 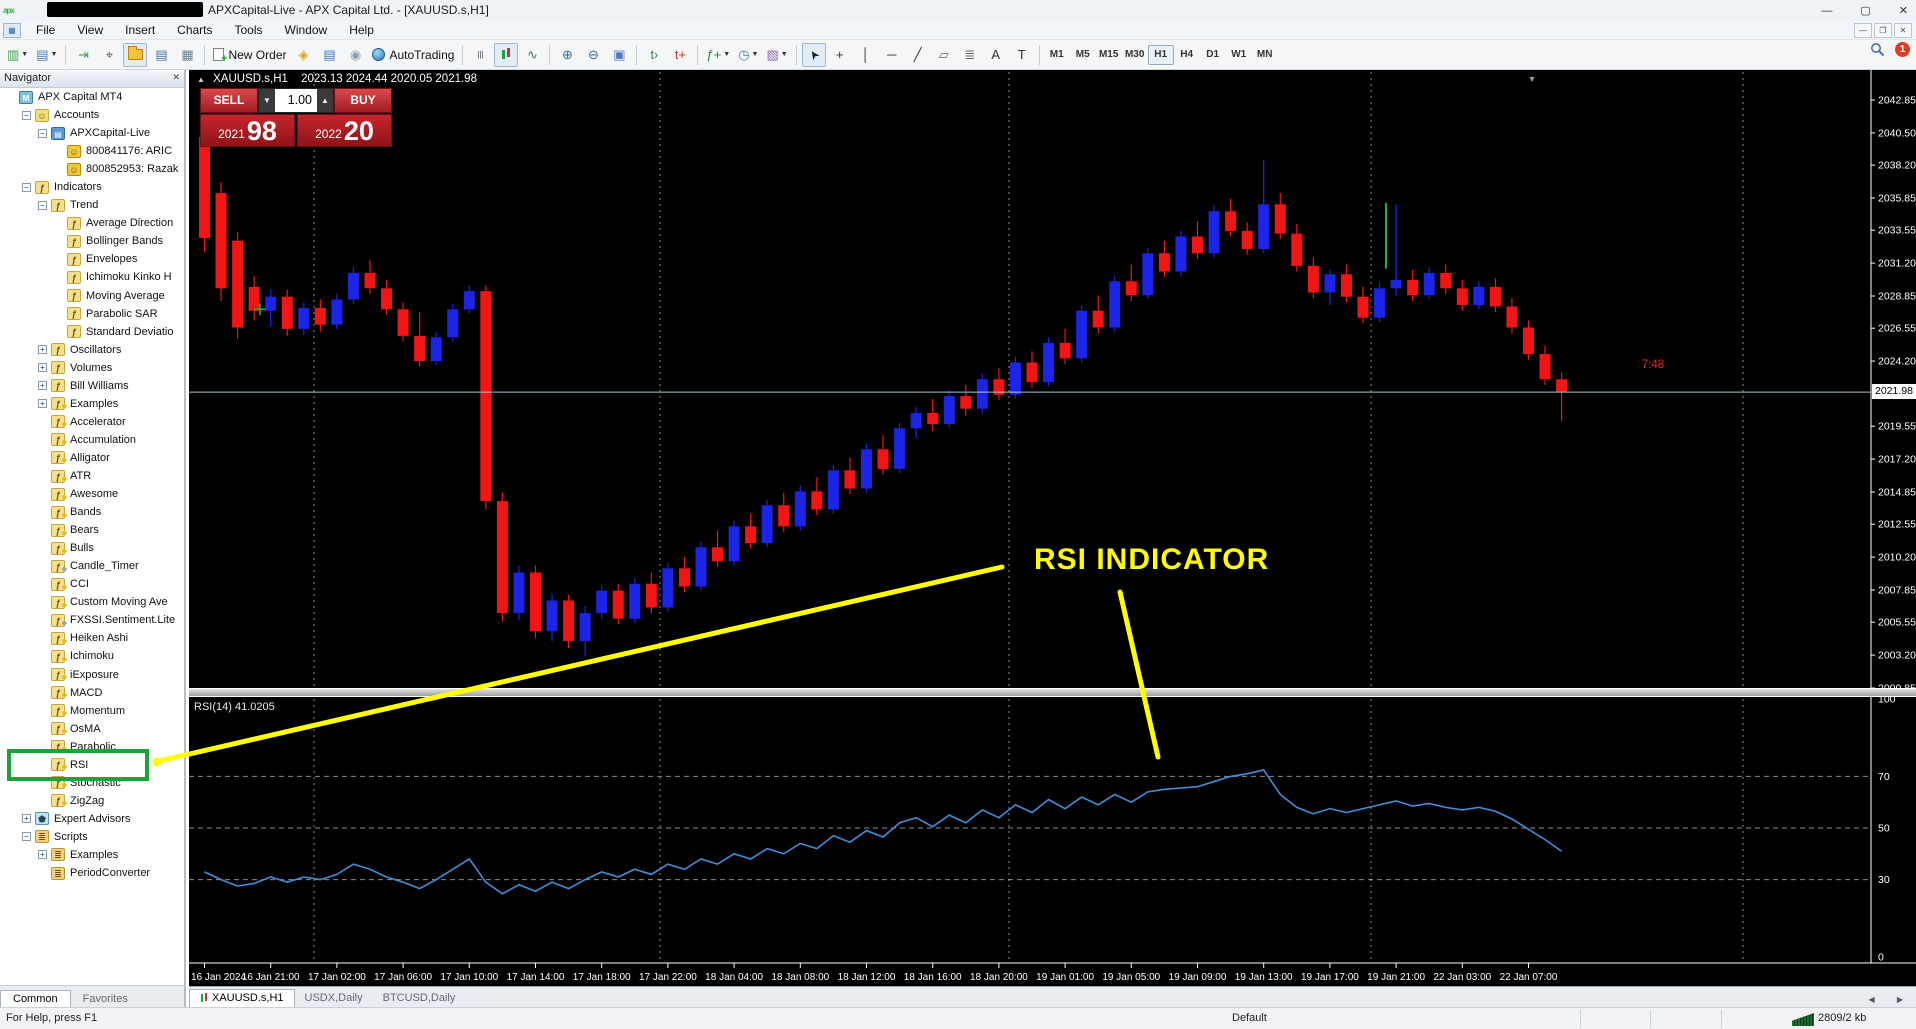 What do you see at coordinates (229, 100) in the screenshot?
I see `sell-button: SELL` at bounding box center [229, 100].